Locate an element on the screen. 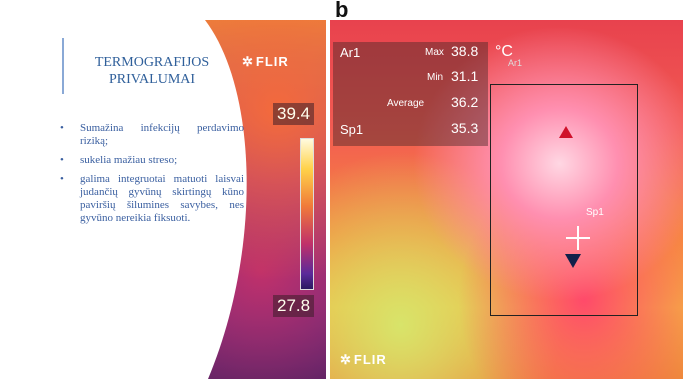 The image size is (683, 379). crosshair-icon is located at coordinates (578, 238).